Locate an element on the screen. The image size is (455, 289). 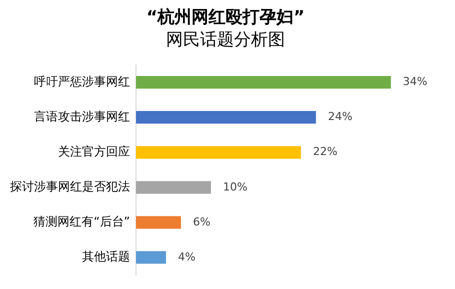
y-tick-label: 探讨涉事网红是否犯法 is located at coordinates (70, 187).